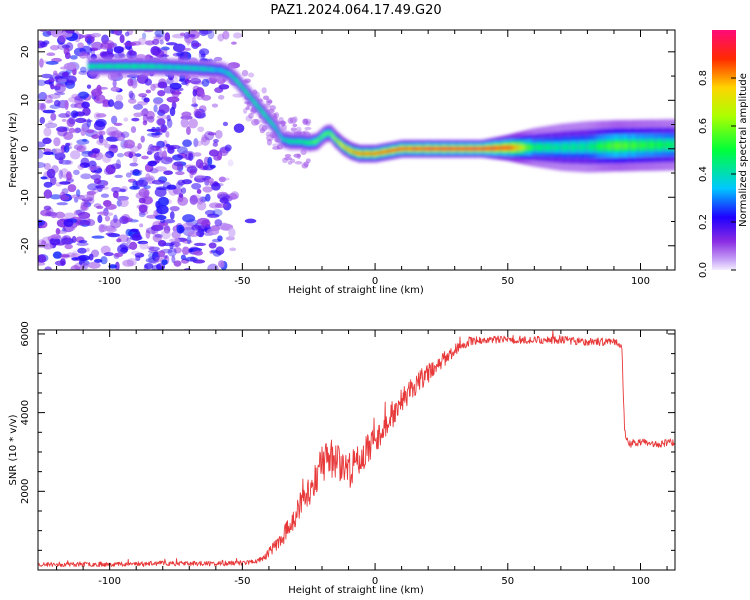 This screenshot has width=750, height=600. I want to click on spectrogram-y-tick-label: -20, so click(25, 246).